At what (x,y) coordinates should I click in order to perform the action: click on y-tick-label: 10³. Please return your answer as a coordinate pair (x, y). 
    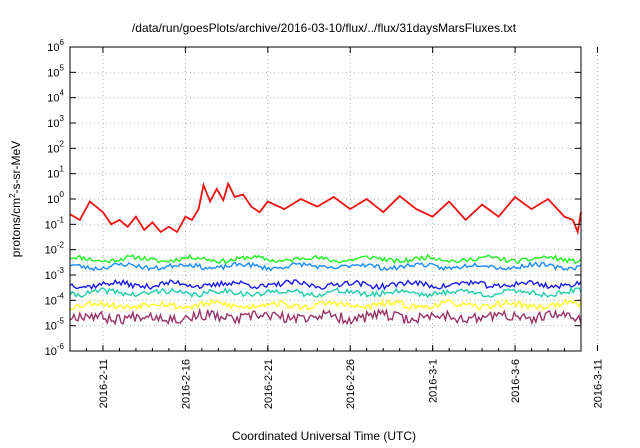
    Looking at the image, I should click on (55, 122).